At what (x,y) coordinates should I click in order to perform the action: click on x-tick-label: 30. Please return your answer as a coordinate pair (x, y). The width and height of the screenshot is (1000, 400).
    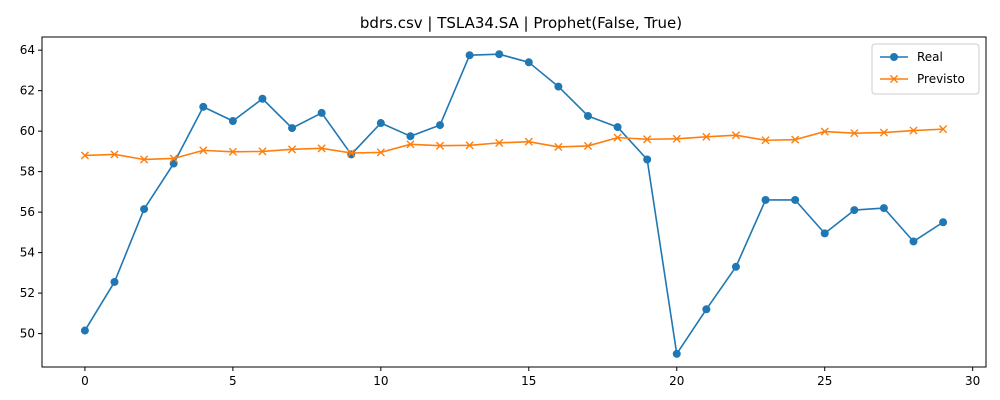
    Looking at the image, I should click on (972, 381).